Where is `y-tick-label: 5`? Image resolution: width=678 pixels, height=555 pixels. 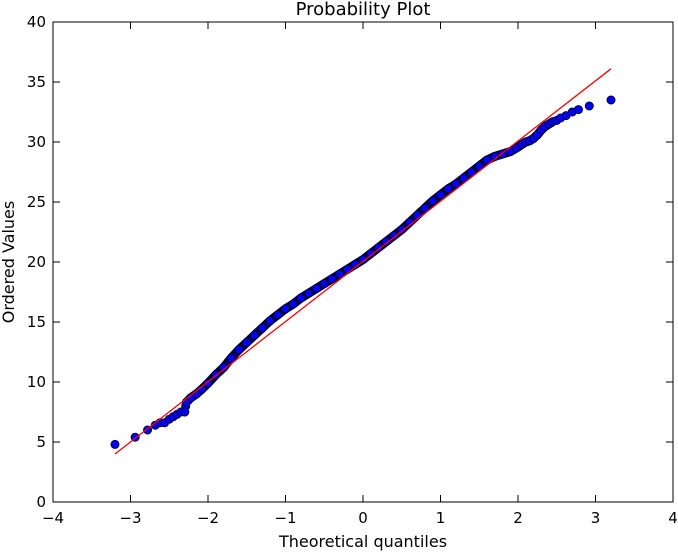 y-tick-label: 5 is located at coordinates (41, 442).